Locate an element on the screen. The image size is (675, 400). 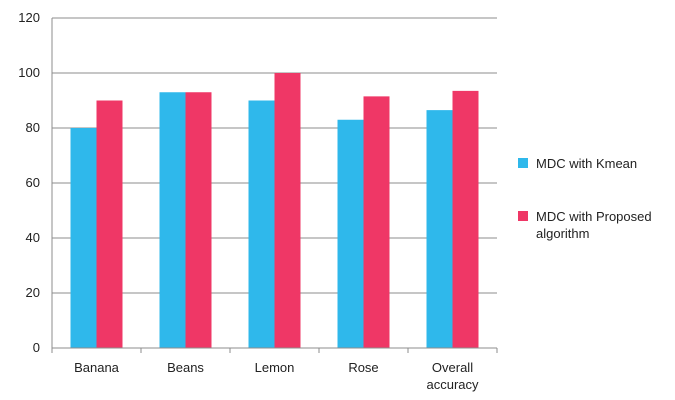
y-tick-label-120: 120 is located at coordinates (29, 17).